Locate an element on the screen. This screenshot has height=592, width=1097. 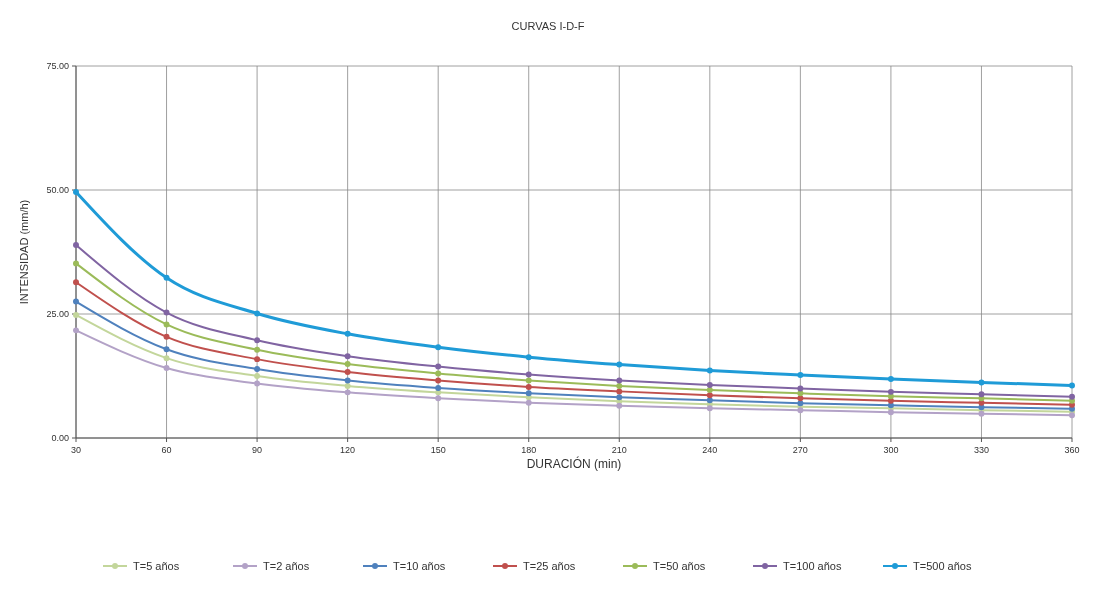
x-tick-label: 240 is located at coordinates (710, 450).